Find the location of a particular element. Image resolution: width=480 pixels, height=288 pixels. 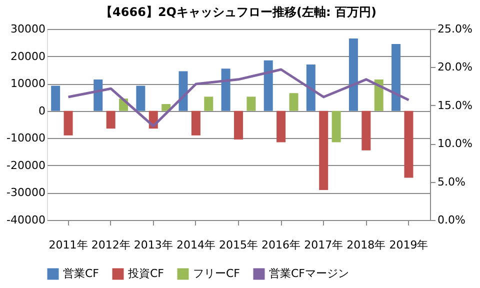

y-tick-label: -40000 is located at coordinates (26, 220).